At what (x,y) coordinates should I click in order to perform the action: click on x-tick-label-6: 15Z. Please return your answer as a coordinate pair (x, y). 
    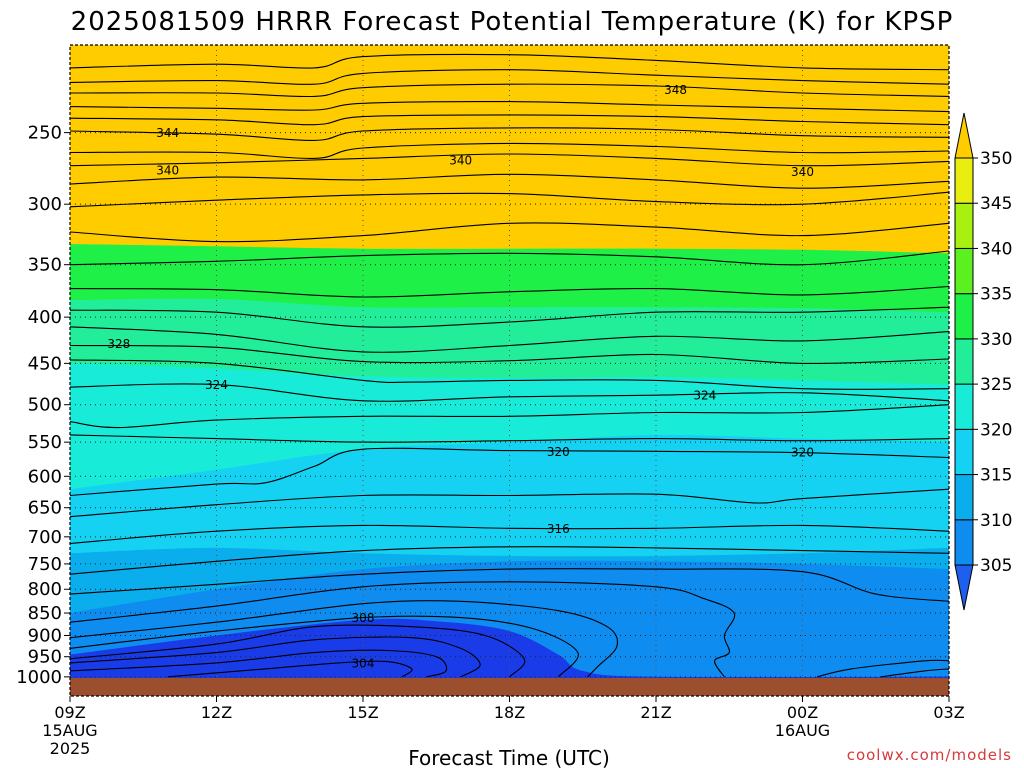
    Looking at the image, I should click on (362, 712).